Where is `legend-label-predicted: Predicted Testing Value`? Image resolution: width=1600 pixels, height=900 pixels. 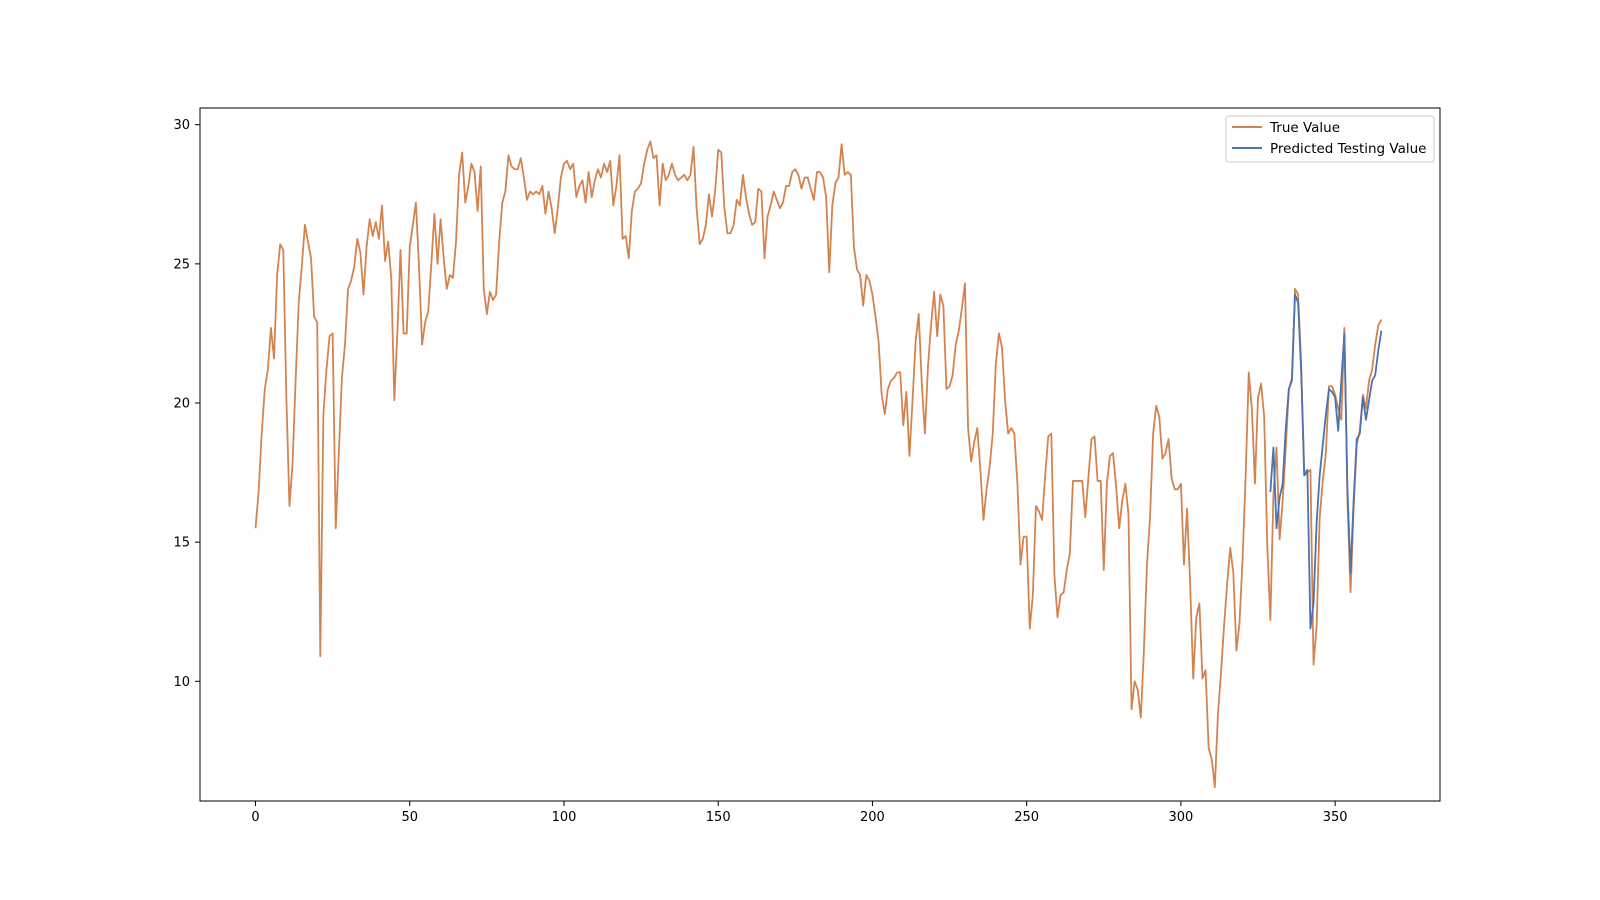
legend-label-predicted: Predicted Testing Value is located at coordinates (1348, 149).